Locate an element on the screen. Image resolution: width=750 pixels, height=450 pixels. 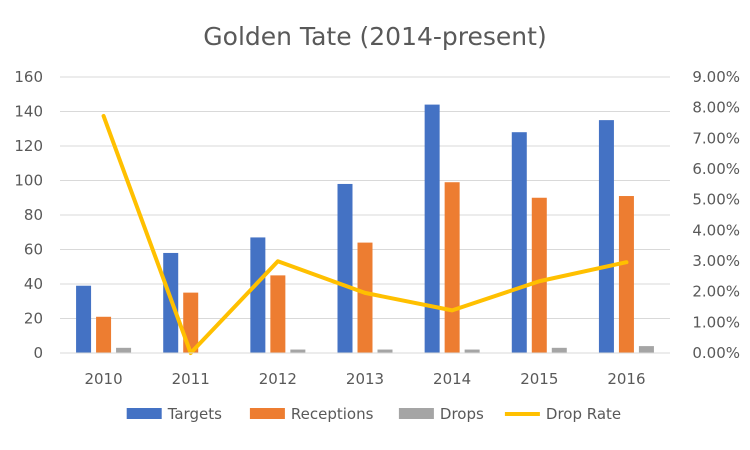
y-right-tick-label: 4.00% is located at coordinates (716, 230).